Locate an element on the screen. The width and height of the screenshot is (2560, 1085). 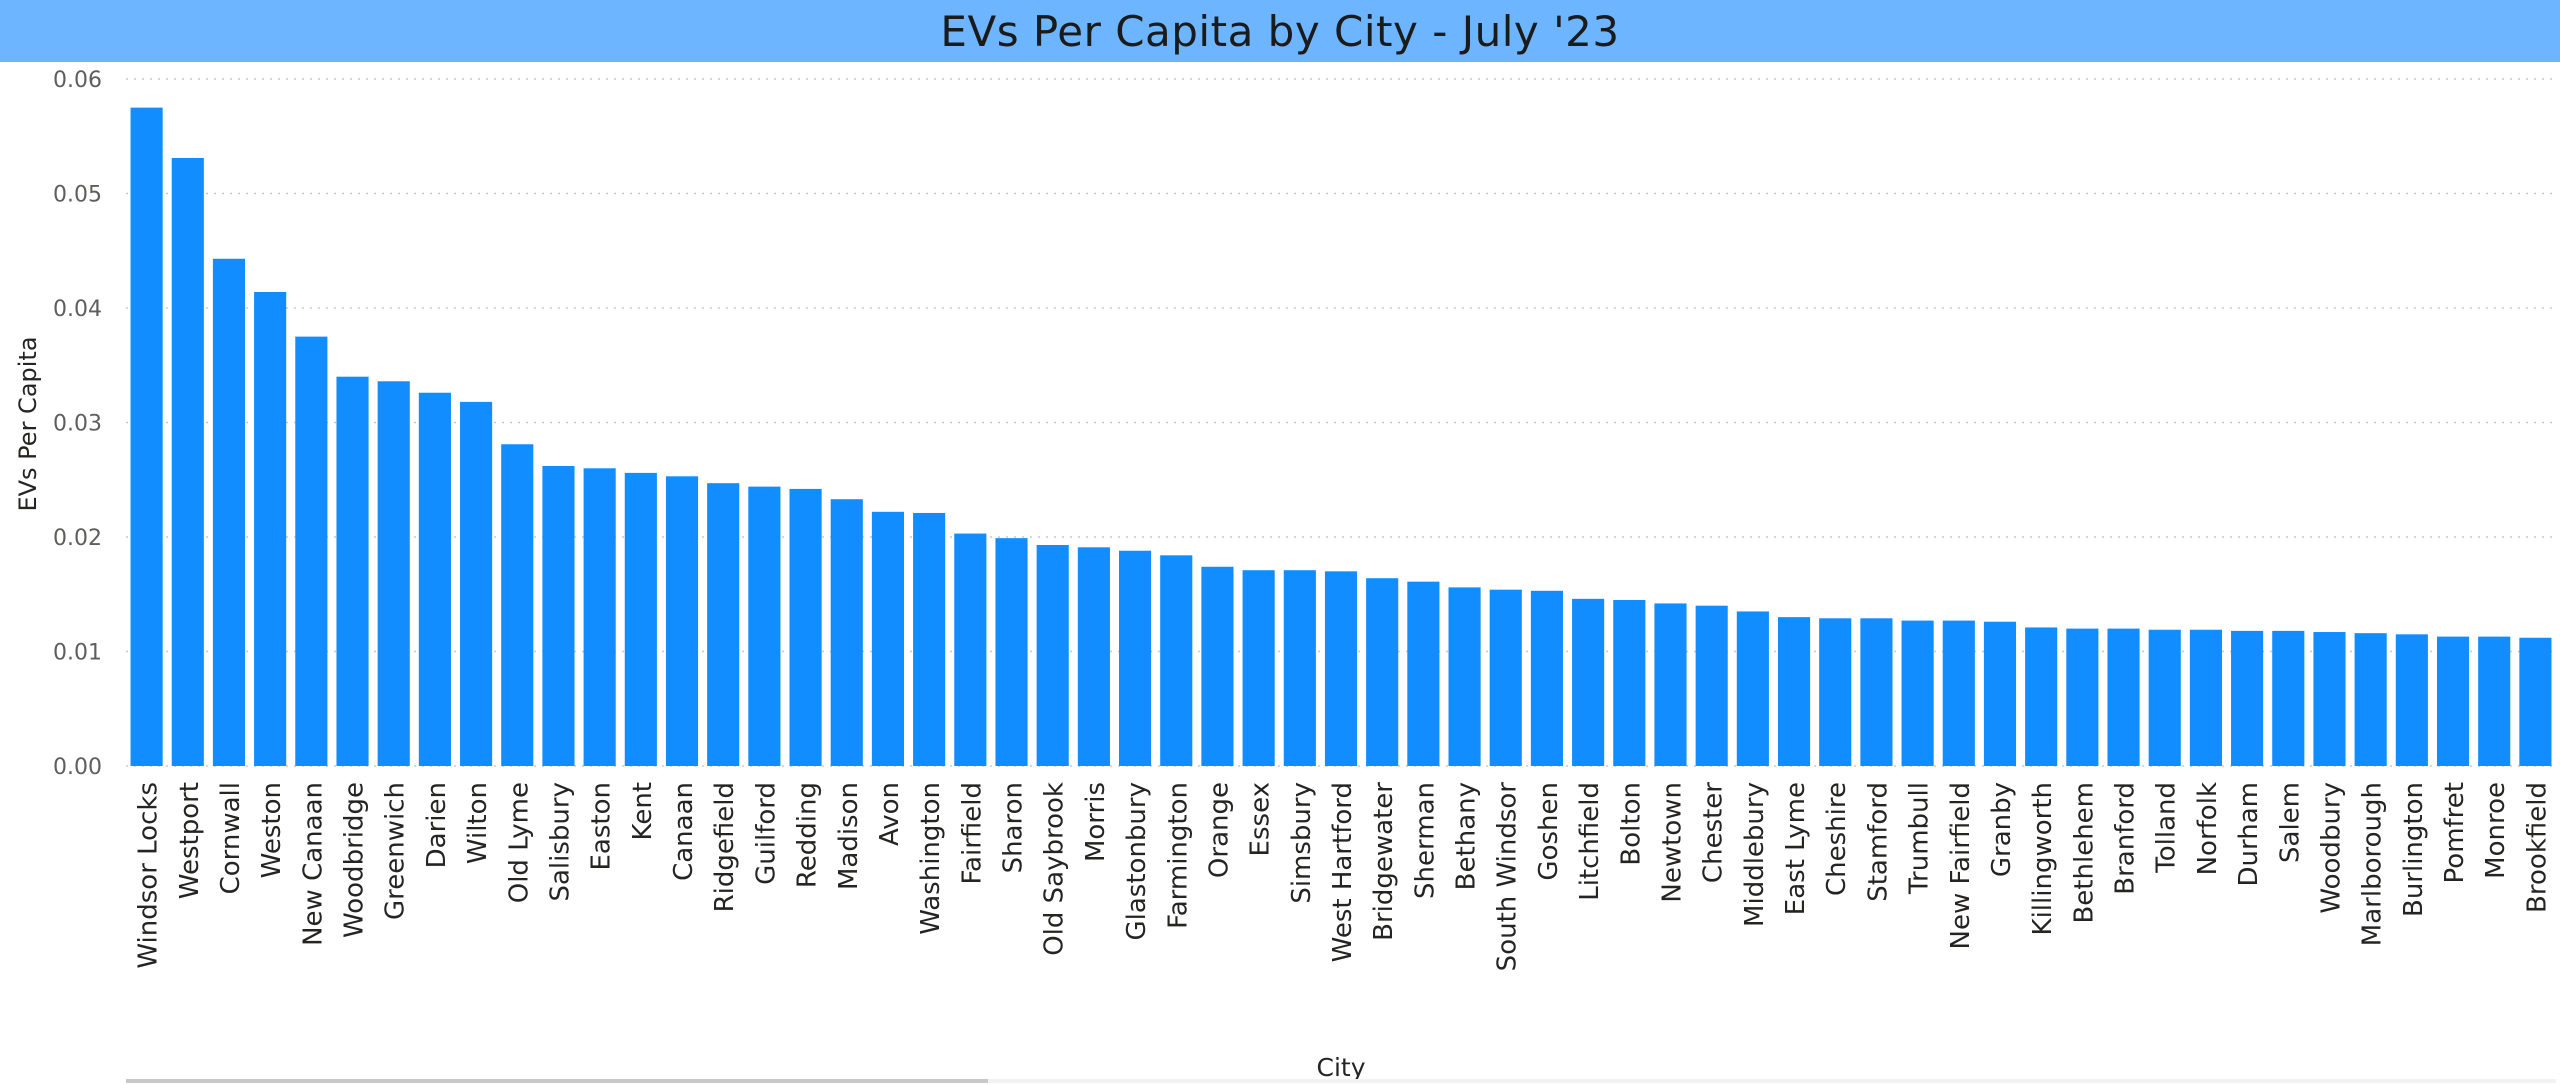
x-tick-label: Kent is located at coordinates (643, 811).